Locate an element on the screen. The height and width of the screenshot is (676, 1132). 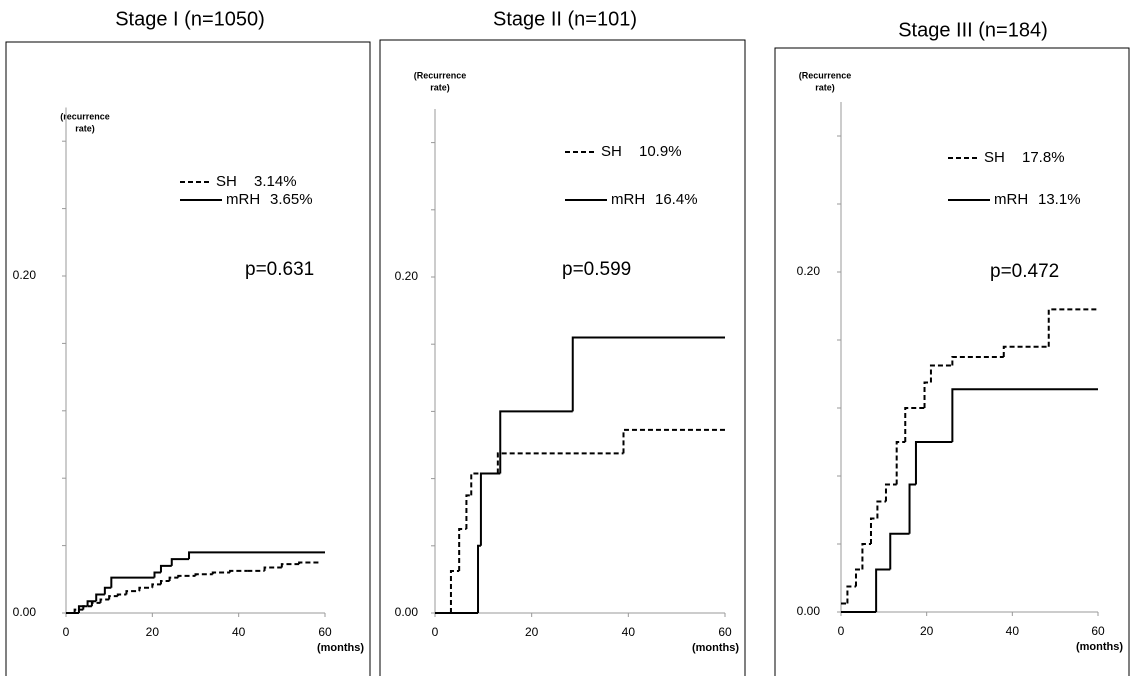
legend-value: 10.9% is located at coordinates (660, 151).